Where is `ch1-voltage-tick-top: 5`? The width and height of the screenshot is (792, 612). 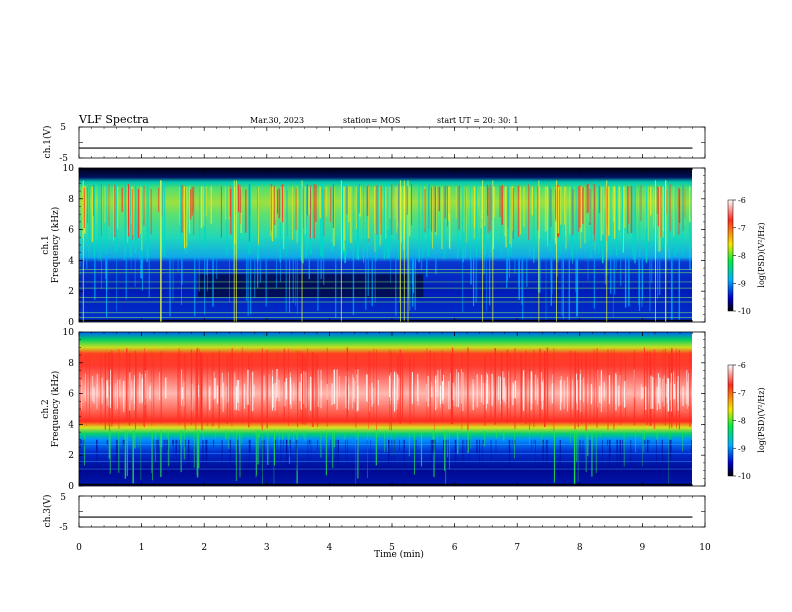
ch1-voltage-tick-top: 5 is located at coordinates (63, 128).